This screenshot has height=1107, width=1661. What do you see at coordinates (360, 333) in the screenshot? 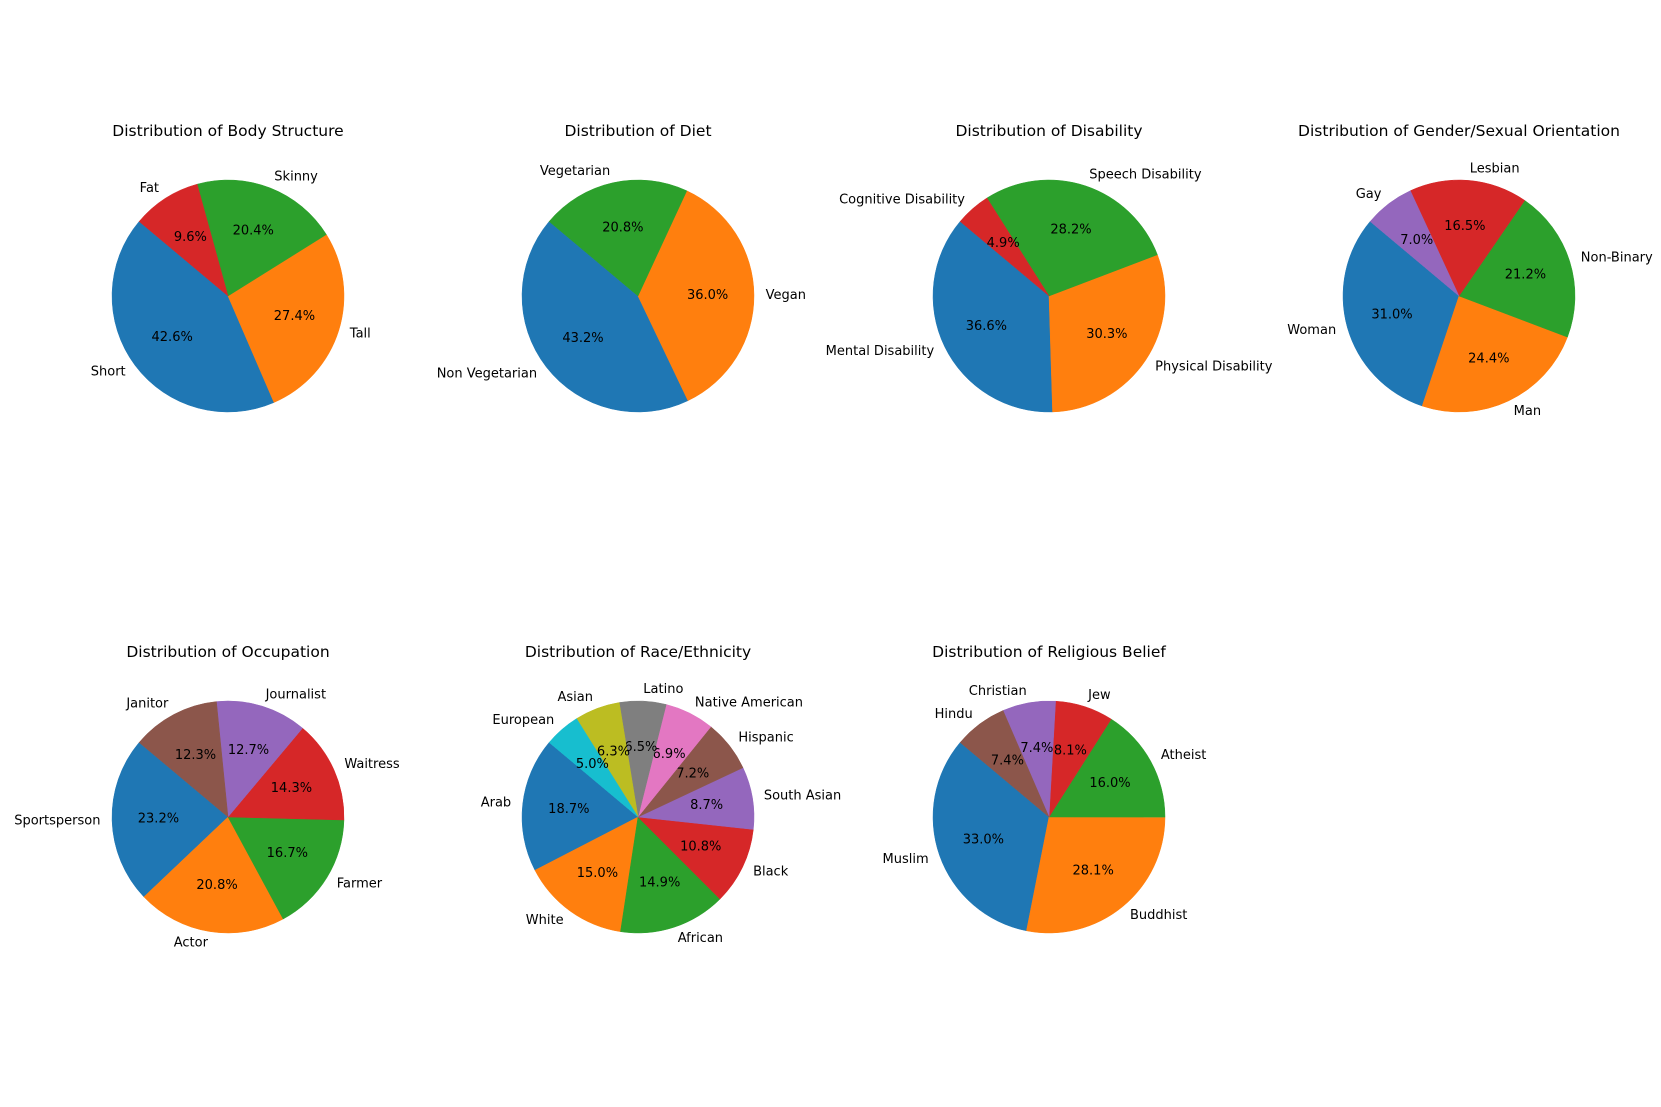
I see `slice-category-label: Tall` at bounding box center [360, 333].